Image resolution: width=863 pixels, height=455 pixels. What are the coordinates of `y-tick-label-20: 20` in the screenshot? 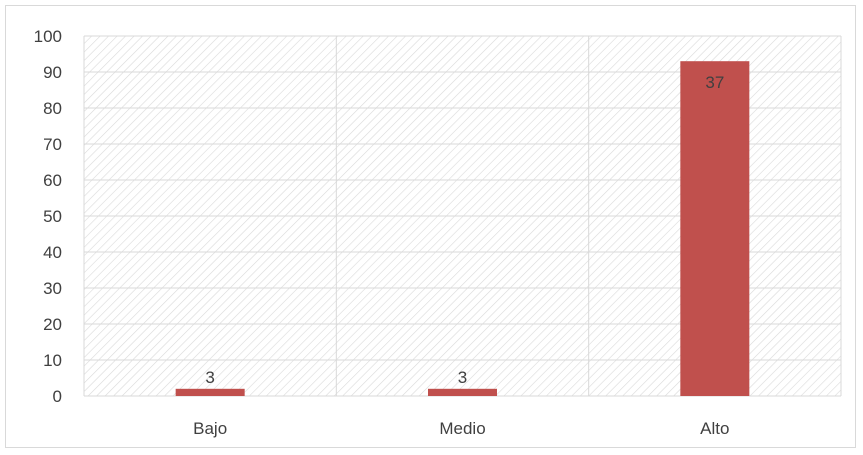 It's located at (52, 324).